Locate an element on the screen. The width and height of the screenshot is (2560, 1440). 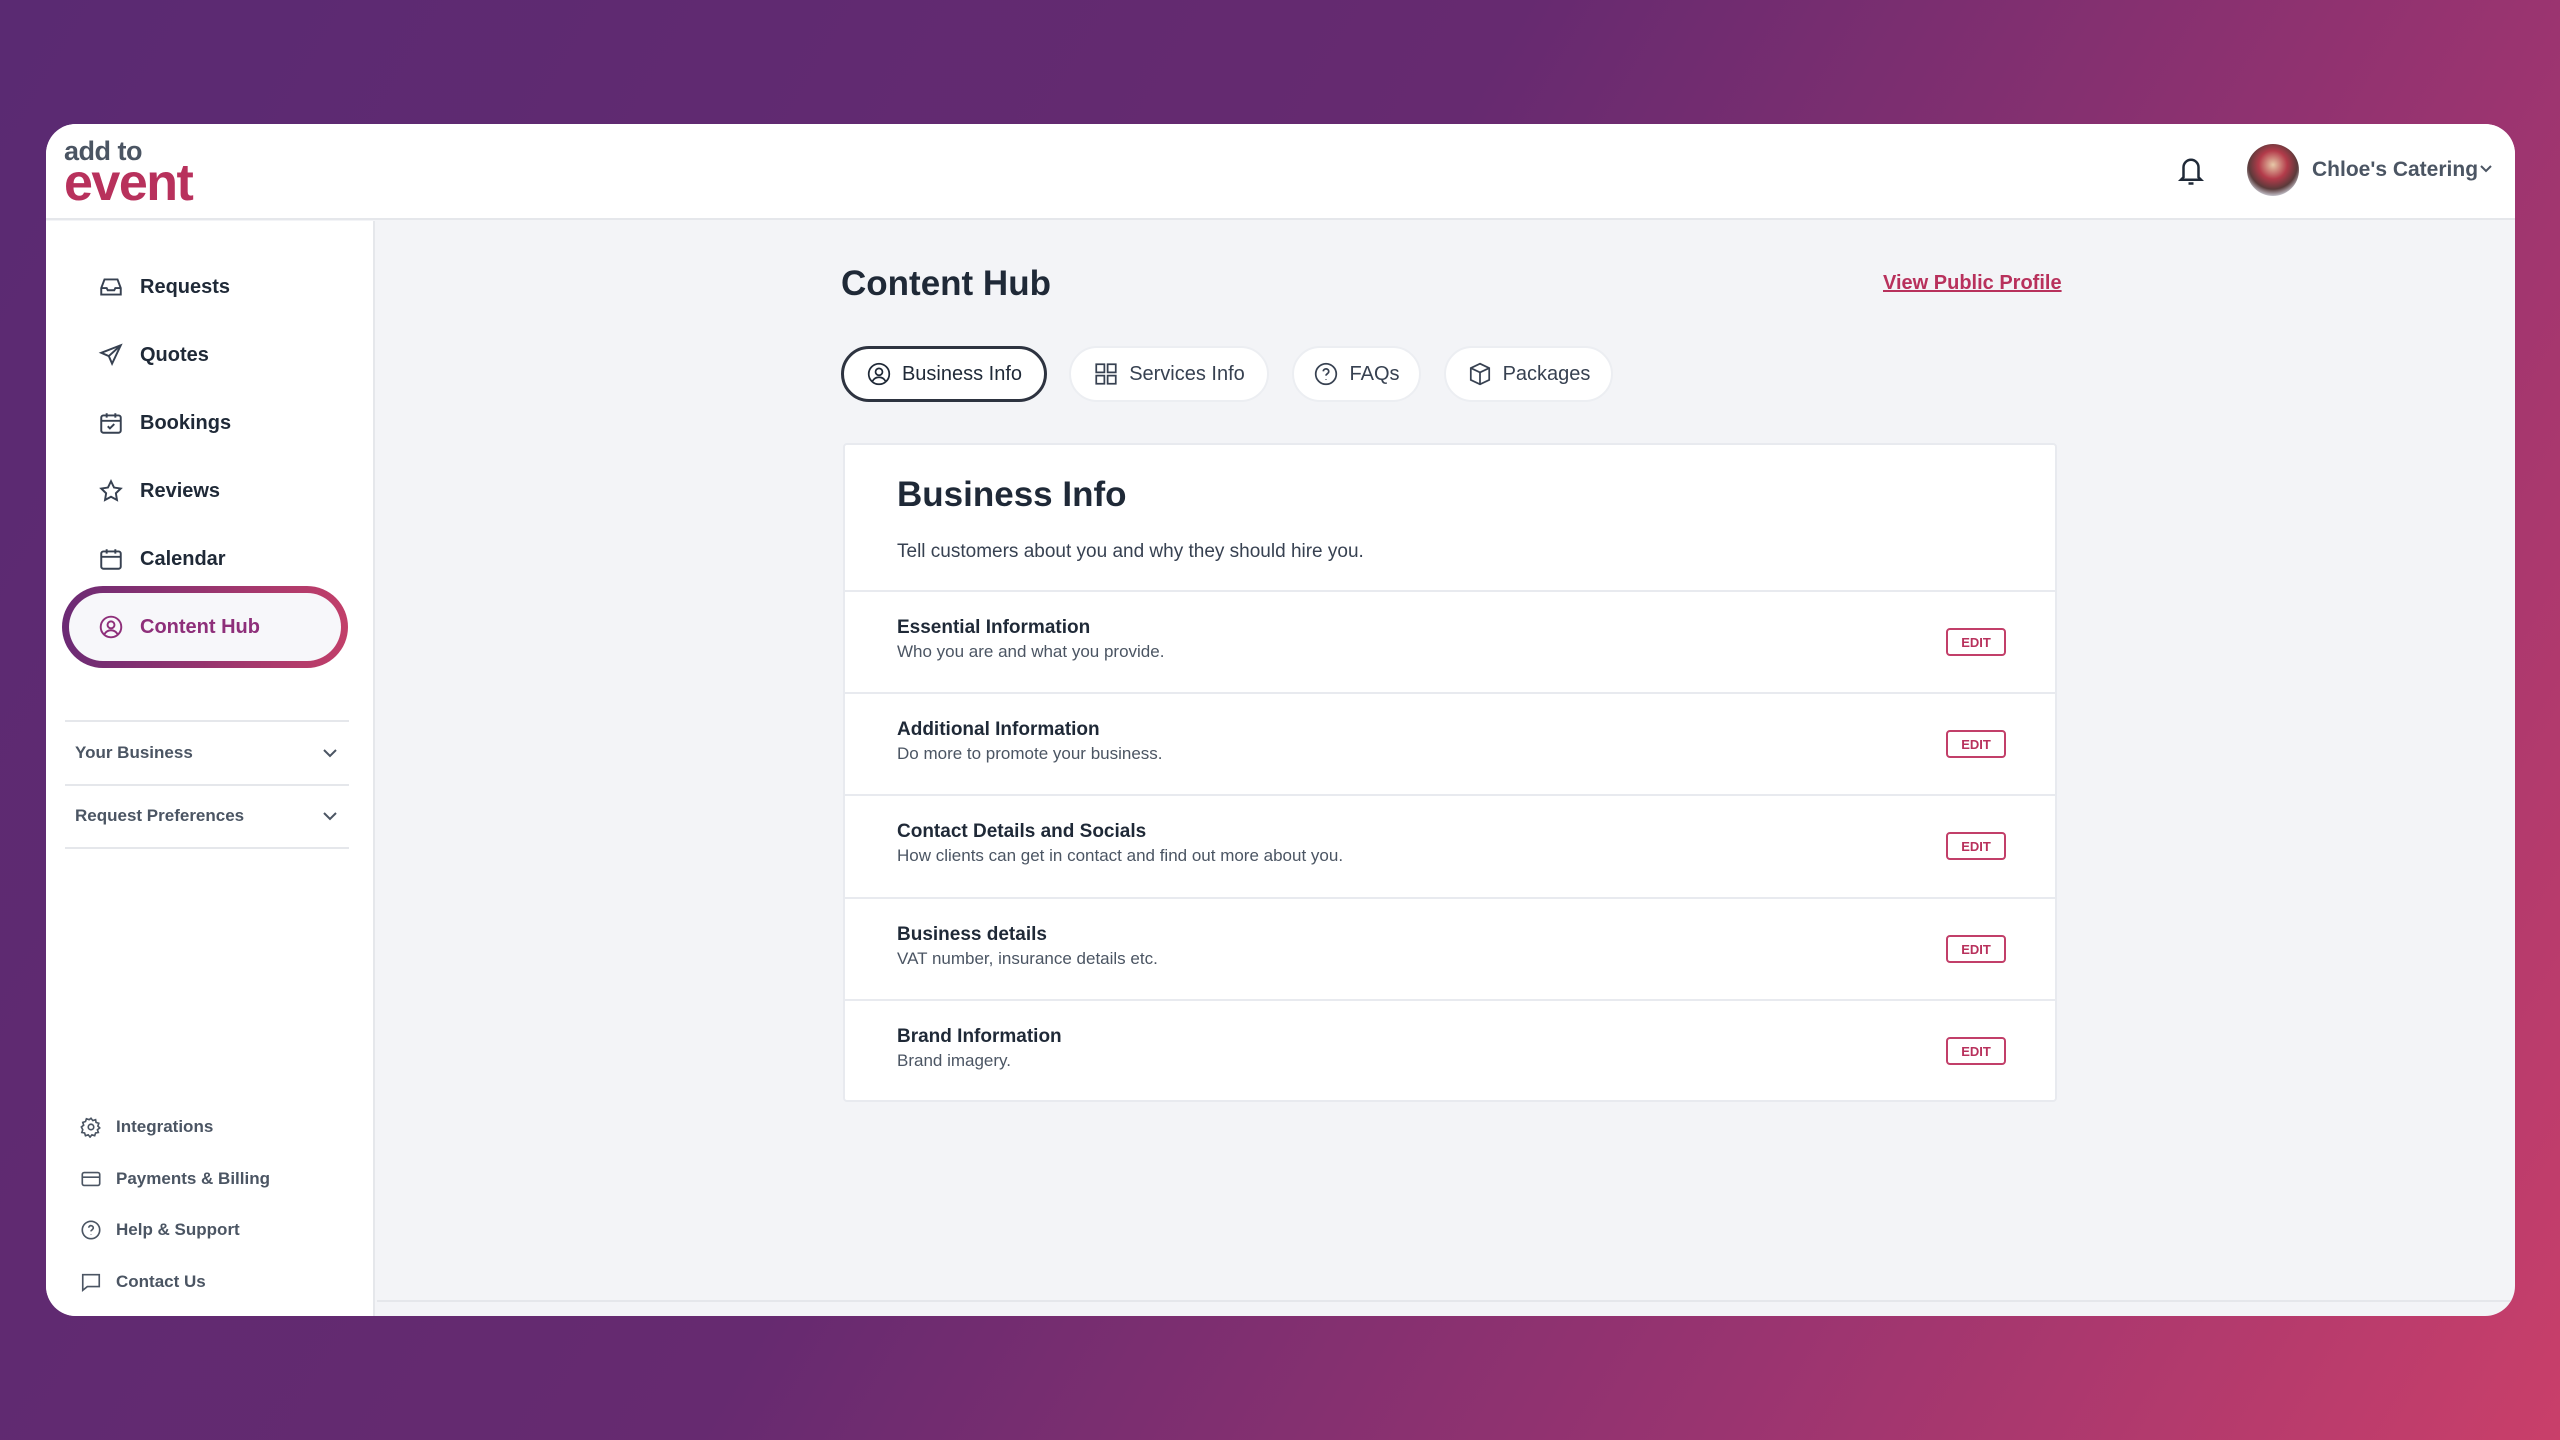
tab-business-info: Business Info is located at coordinates (944, 374).